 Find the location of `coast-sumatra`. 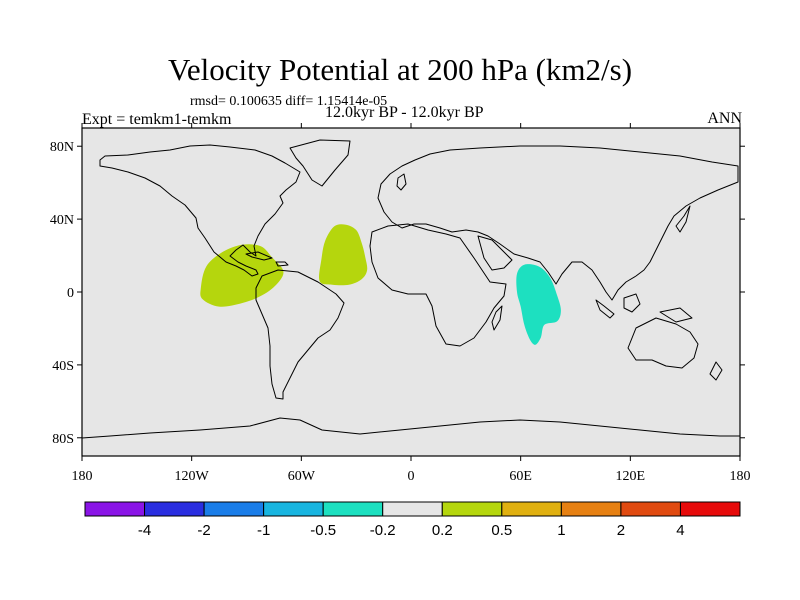

coast-sumatra is located at coordinates (605, 309).